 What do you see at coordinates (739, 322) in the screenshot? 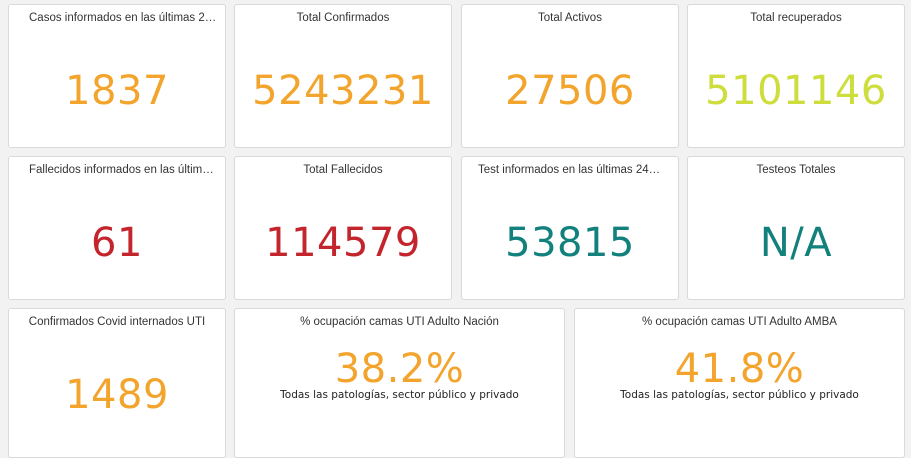
I see `panel-title: % ocupación camas UTI Adulto AMBA` at bounding box center [739, 322].